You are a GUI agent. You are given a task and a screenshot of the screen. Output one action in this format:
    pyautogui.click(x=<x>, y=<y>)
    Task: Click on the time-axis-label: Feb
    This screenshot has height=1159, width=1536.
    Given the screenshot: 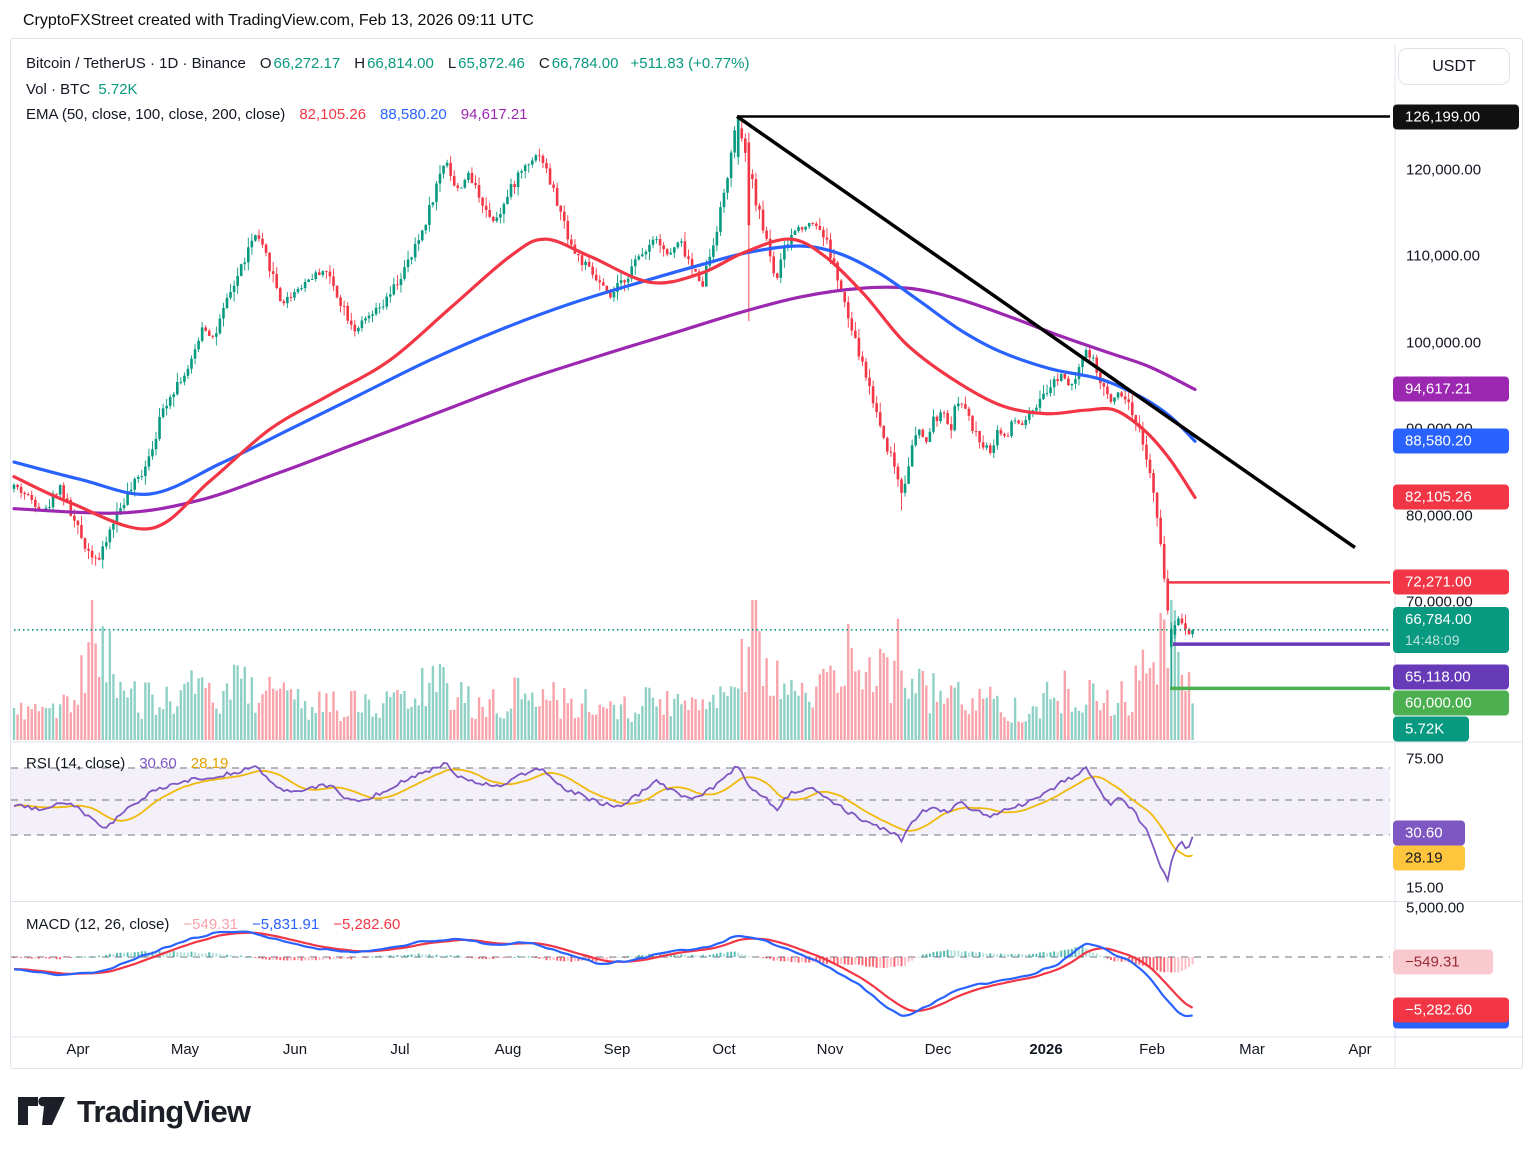 What is the action you would take?
    pyautogui.click(x=1152, y=1049)
    